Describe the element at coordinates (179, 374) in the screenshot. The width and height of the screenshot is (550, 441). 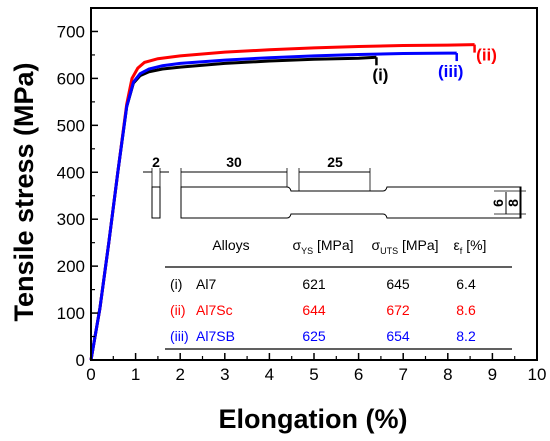
I see `x-tick-label: 2` at that location.